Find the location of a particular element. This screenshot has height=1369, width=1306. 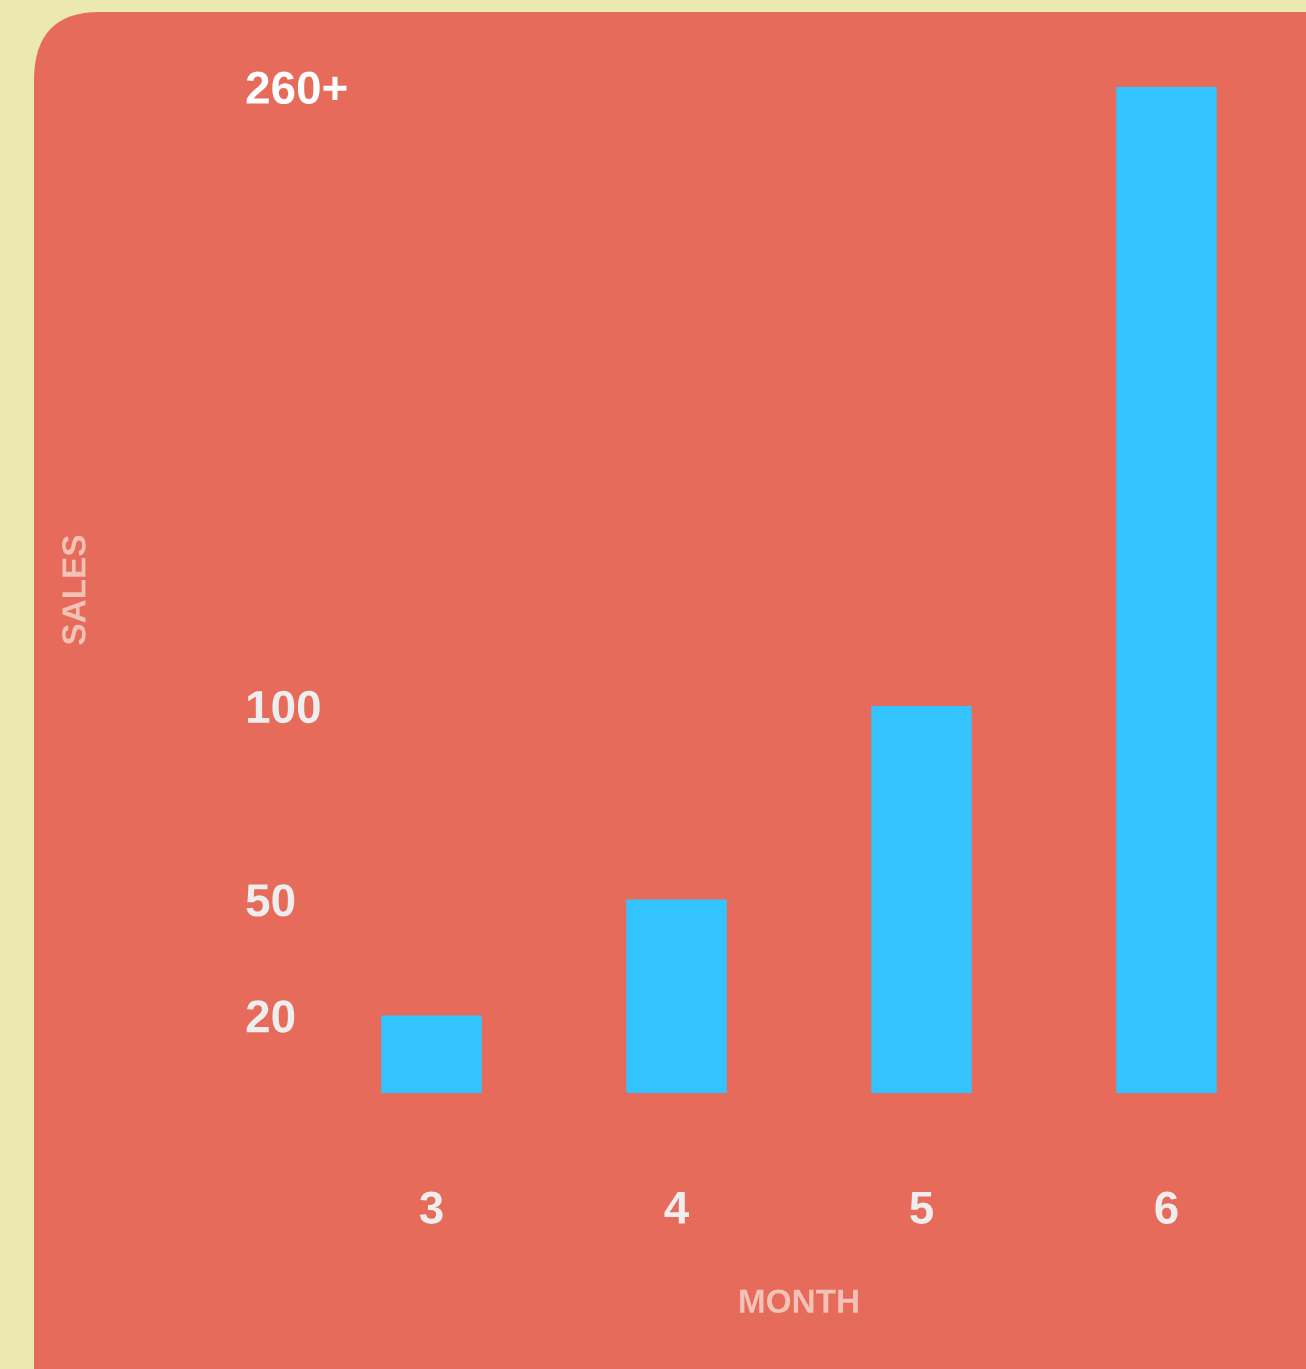

y-tick-label: 100 is located at coordinates (284, 707).